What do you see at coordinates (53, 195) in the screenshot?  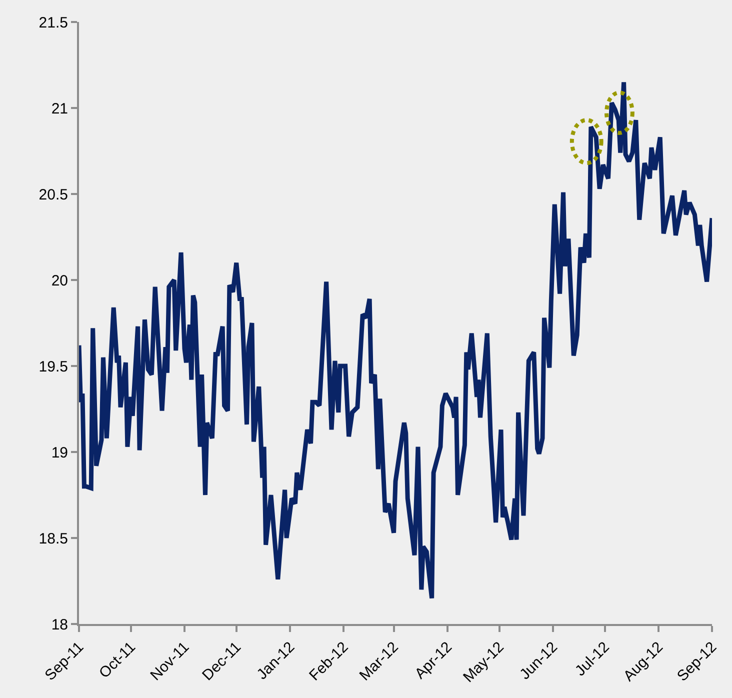 I see `y-tick-label: 20.5` at bounding box center [53, 195].